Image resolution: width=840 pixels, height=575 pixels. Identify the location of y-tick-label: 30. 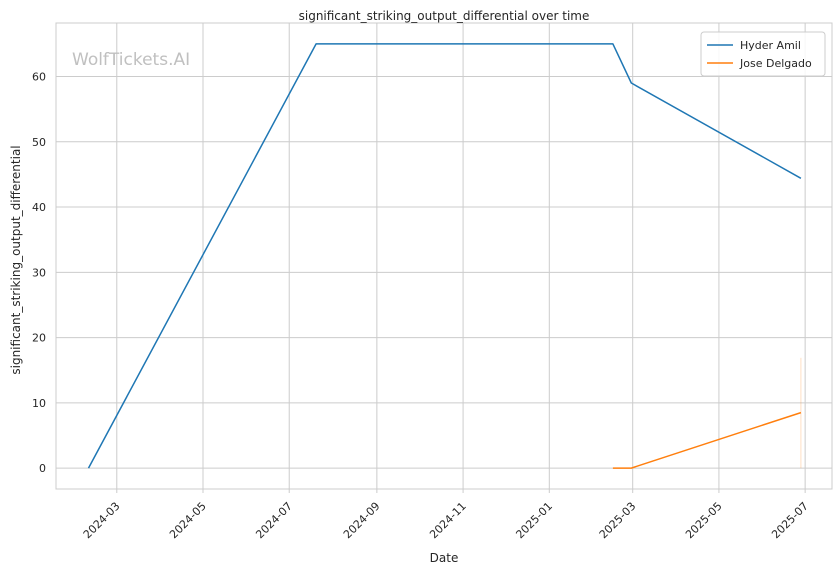
(39, 272).